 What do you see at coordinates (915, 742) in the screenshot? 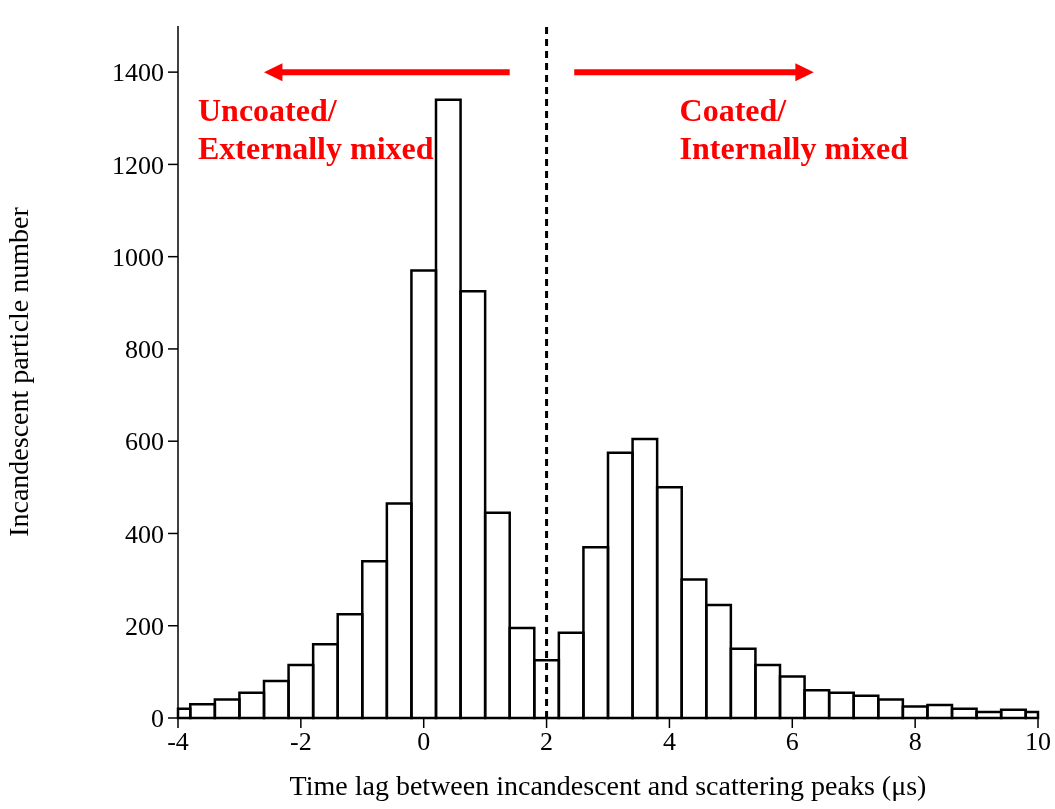
I see `x-tick-label: 8` at bounding box center [915, 742].